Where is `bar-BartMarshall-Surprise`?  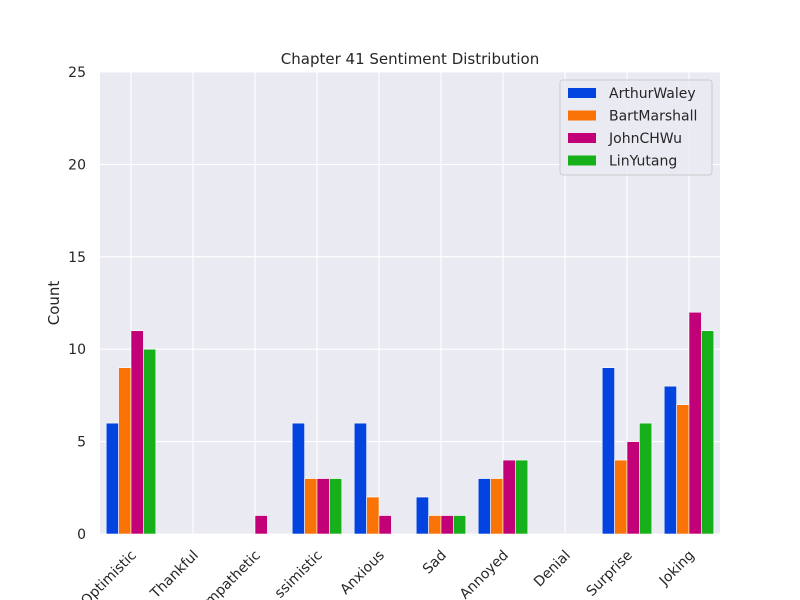 bar-BartMarshall-Surprise is located at coordinates (621, 497).